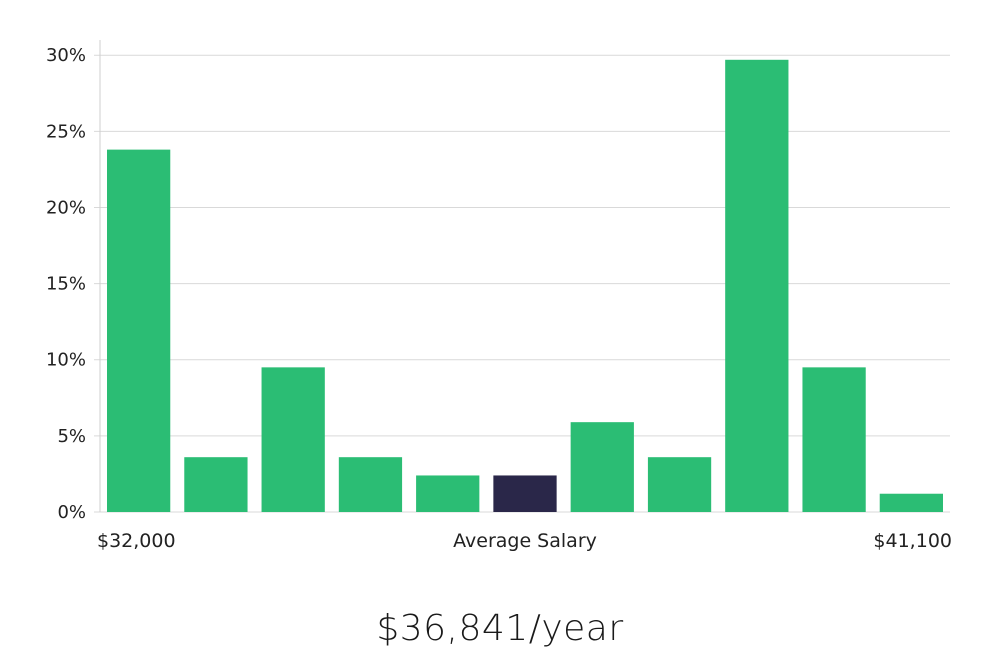 This screenshot has height=660, width=1000. I want to click on y-tick-label: 0%, so click(71, 512).